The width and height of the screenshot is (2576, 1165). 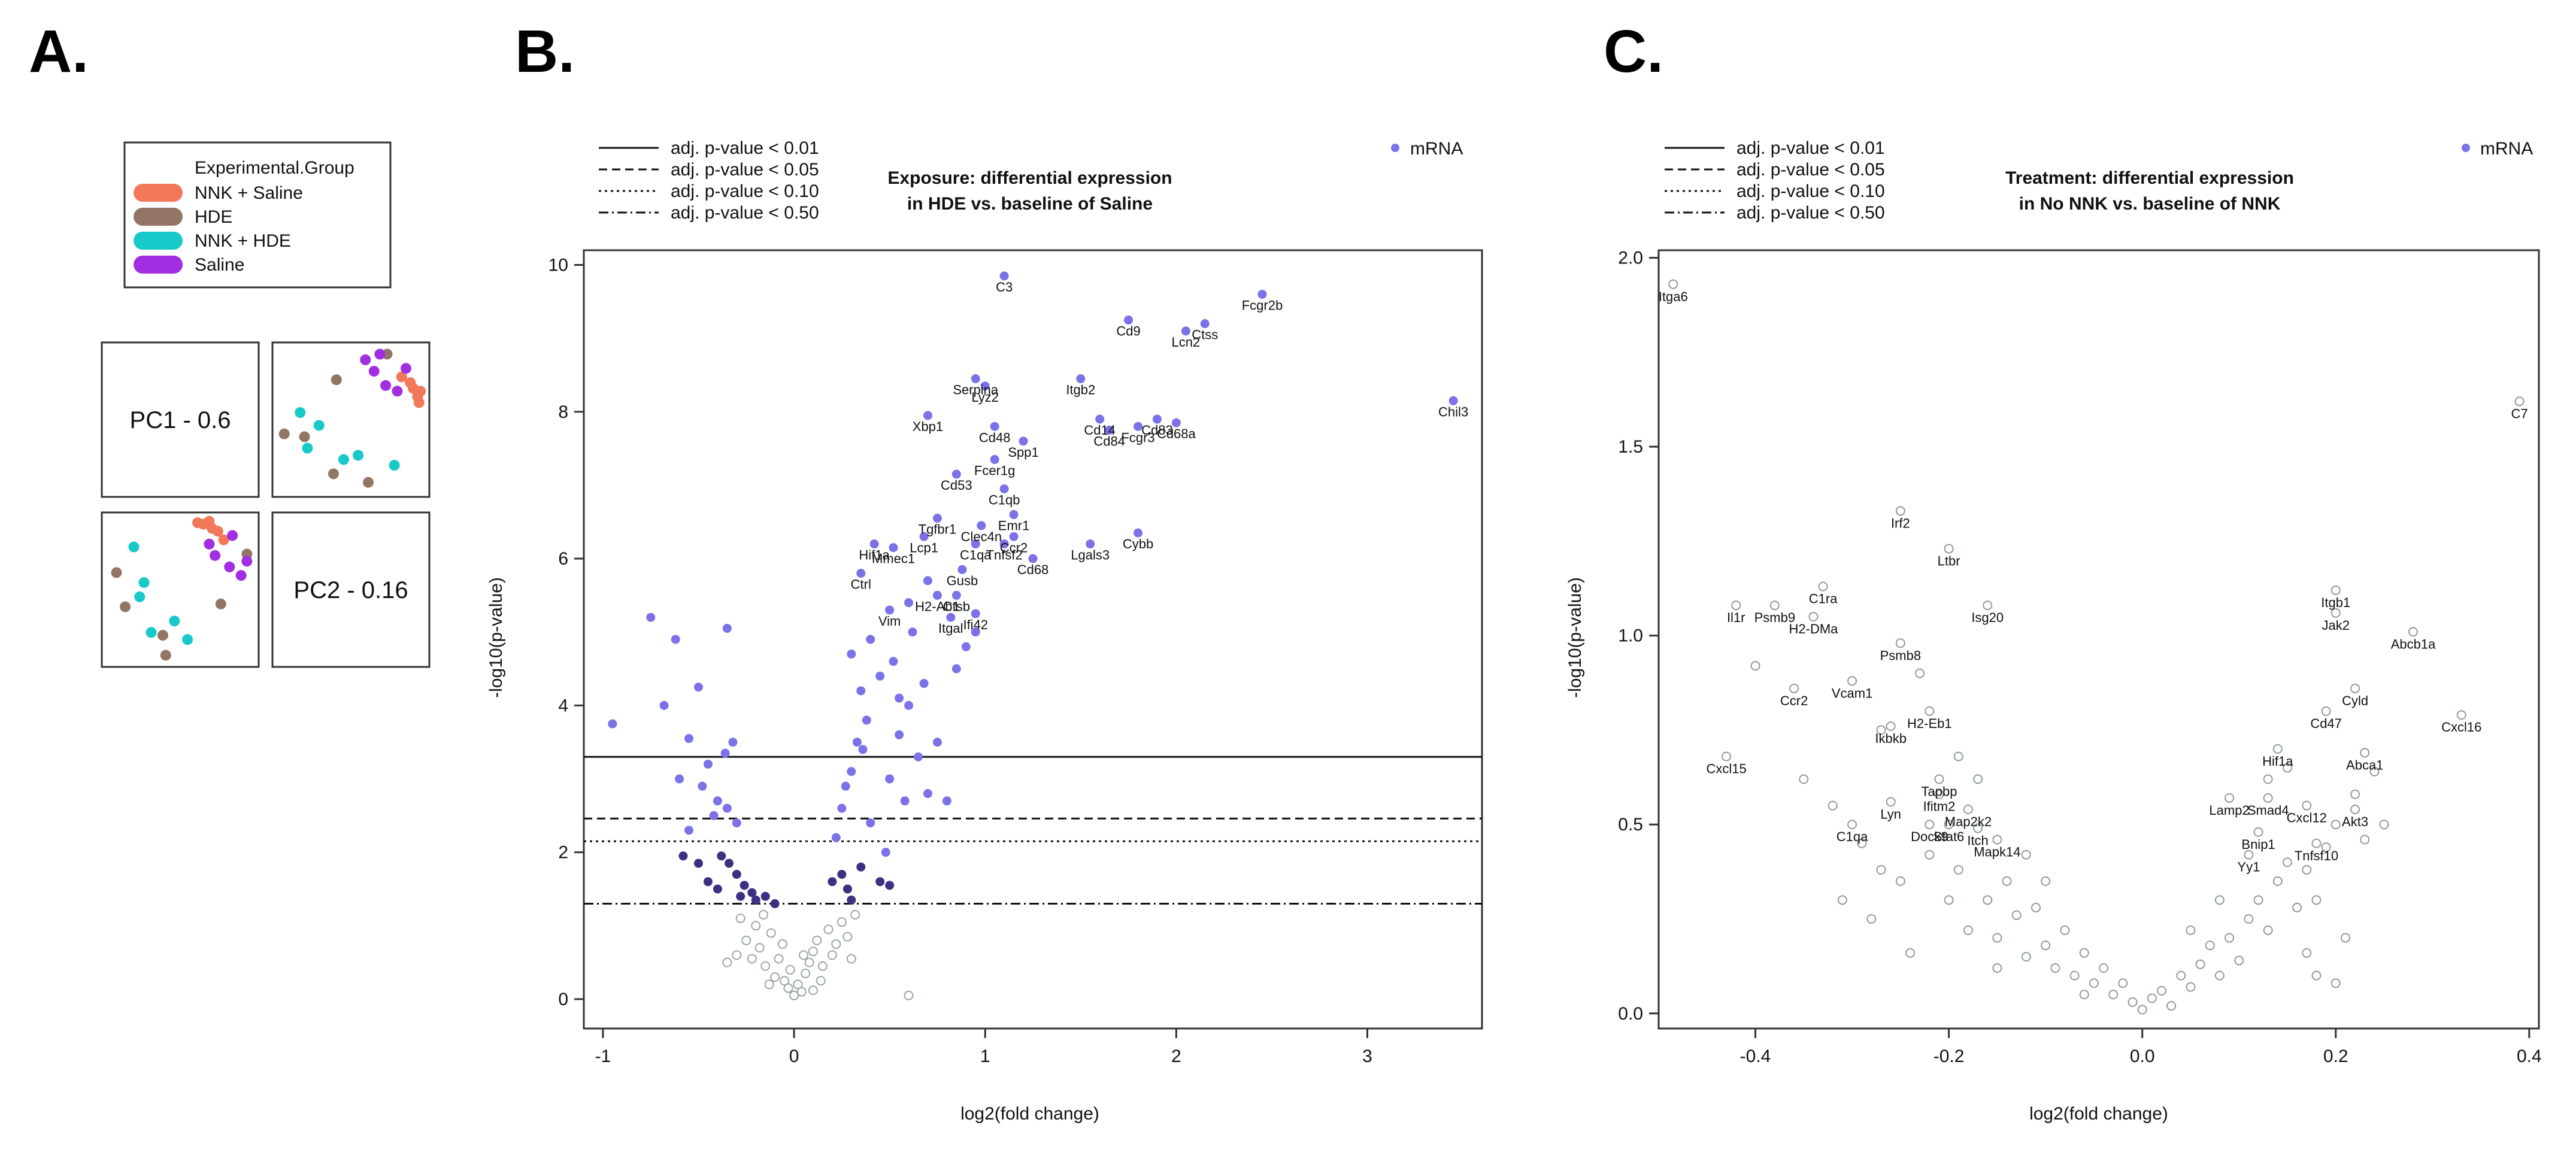 What do you see at coordinates (1395, 148) in the screenshot?
I see `series-legend-marker` at bounding box center [1395, 148].